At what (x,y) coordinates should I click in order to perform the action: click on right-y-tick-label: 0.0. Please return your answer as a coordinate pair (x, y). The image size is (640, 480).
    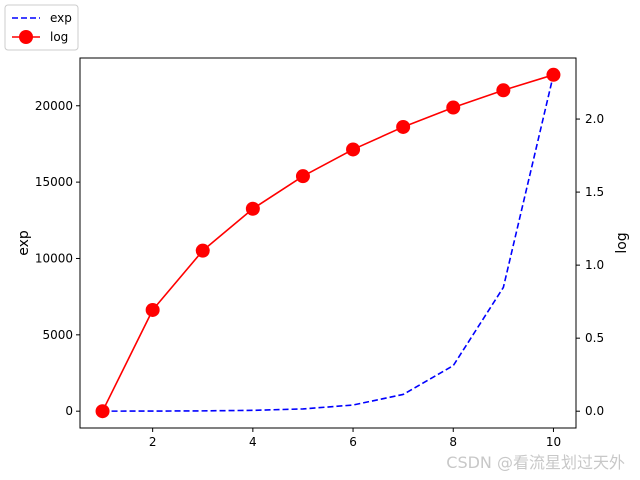
    Looking at the image, I should click on (594, 411).